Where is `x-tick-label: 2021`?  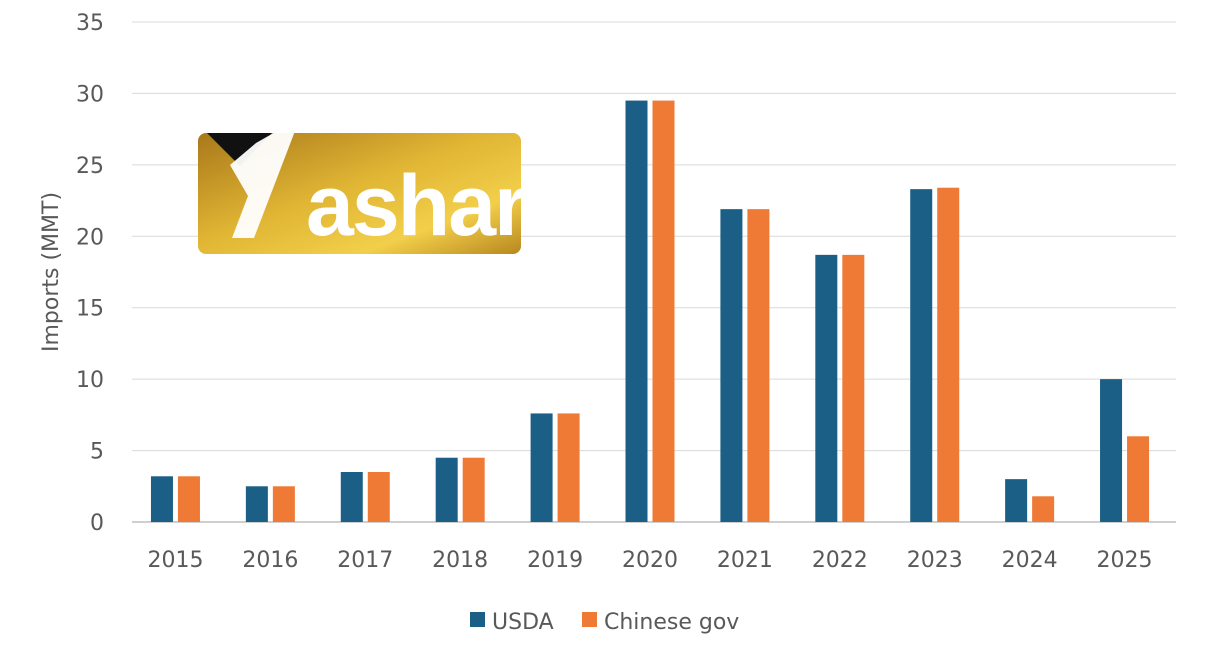
x-tick-label: 2021 is located at coordinates (745, 560).